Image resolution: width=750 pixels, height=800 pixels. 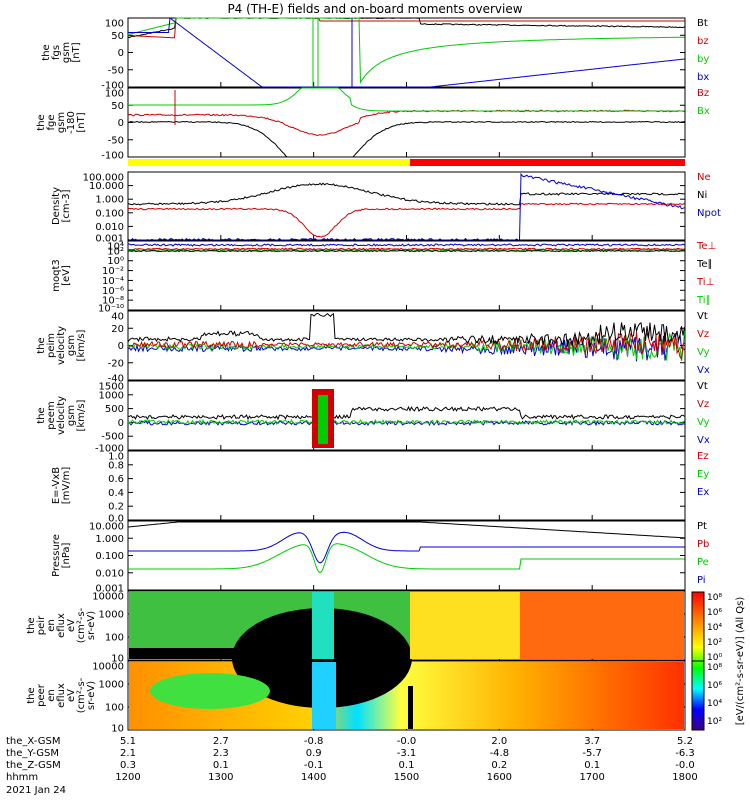 I want to click on y-axis-label: [nPa], so click(x=66, y=555).